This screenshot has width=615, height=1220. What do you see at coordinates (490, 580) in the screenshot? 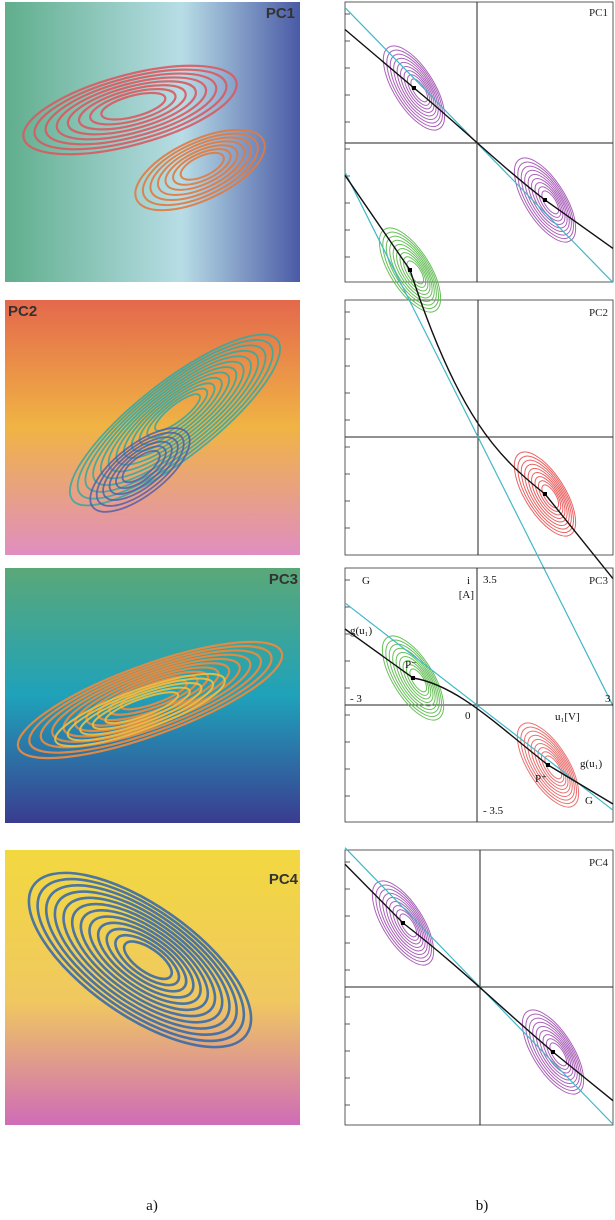
I see `annotation: 3.5` at bounding box center [490, 580].